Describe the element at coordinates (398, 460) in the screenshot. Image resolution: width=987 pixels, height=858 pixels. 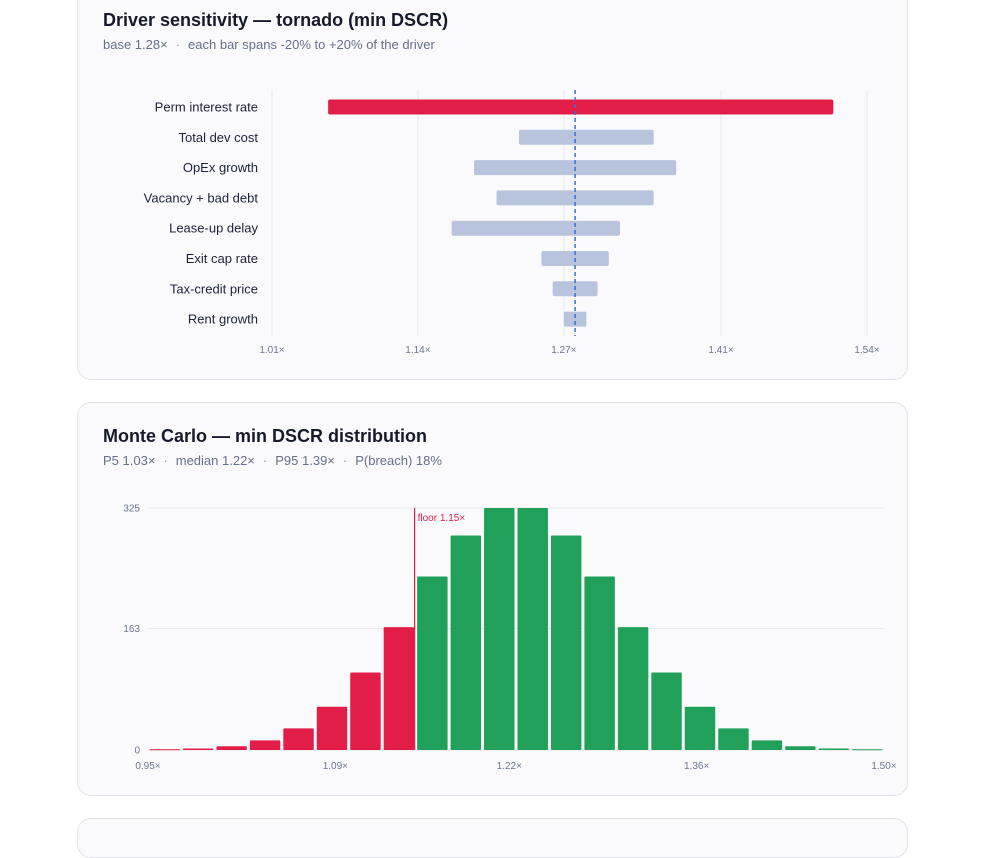
I see `stat-breach: P(breach) 18%` at that location.